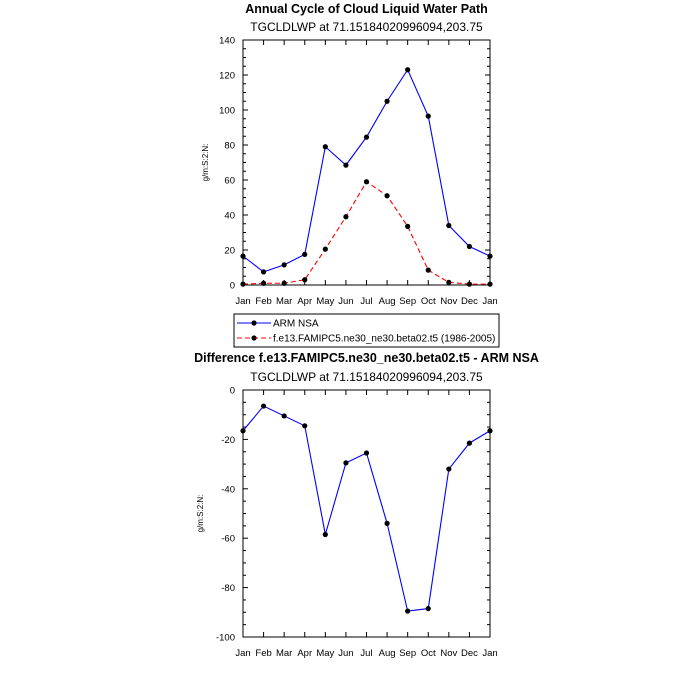 The height and width of the screenshot is (700, 700). What do you see at coordinates (227, 41) in the screenshot?
I see `y-tick-label: 140` at bounding box center [227, 41].